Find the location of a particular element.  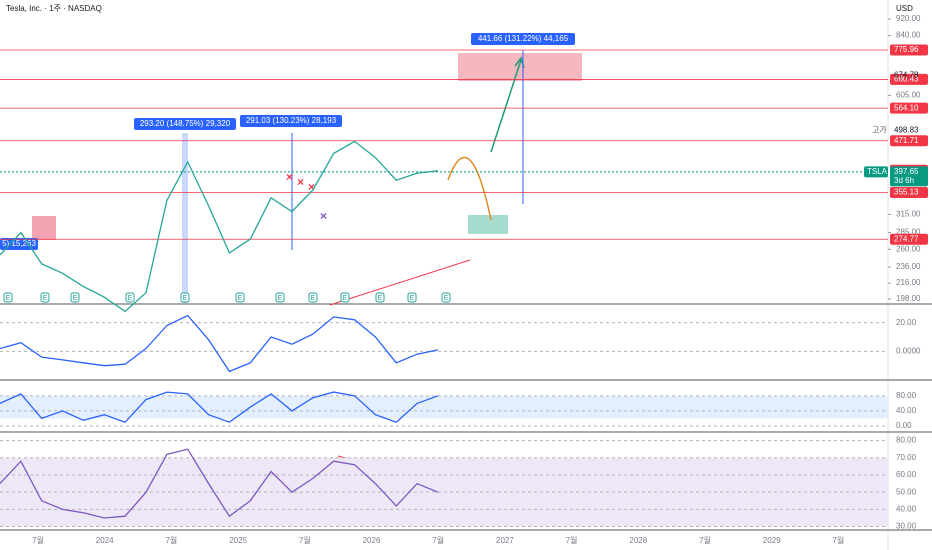

projection-curve is located at coordinates (469, 189).